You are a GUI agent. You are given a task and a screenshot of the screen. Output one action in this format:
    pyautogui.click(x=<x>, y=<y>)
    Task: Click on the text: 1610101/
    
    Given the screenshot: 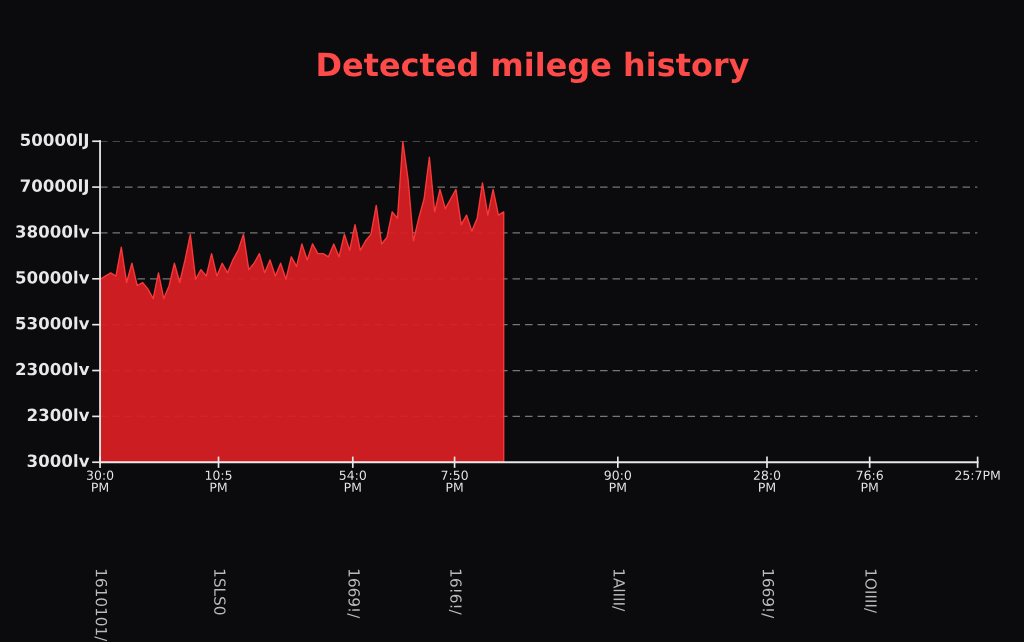 What is the action you would take?
    pyautogui.click(x=101, y=605)
    